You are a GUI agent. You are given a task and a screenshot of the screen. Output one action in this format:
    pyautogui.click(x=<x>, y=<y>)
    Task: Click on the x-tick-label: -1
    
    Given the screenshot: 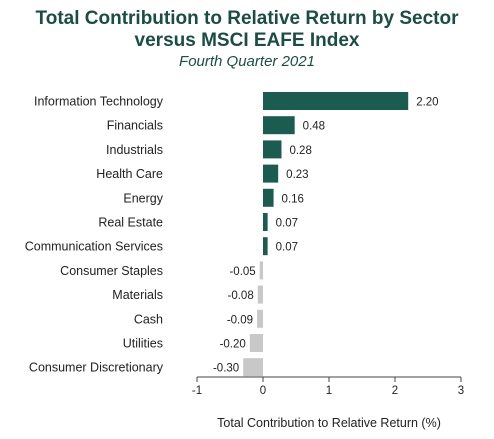 What is the action you would take?
    pyautogui.click(x=197, y=391)
    